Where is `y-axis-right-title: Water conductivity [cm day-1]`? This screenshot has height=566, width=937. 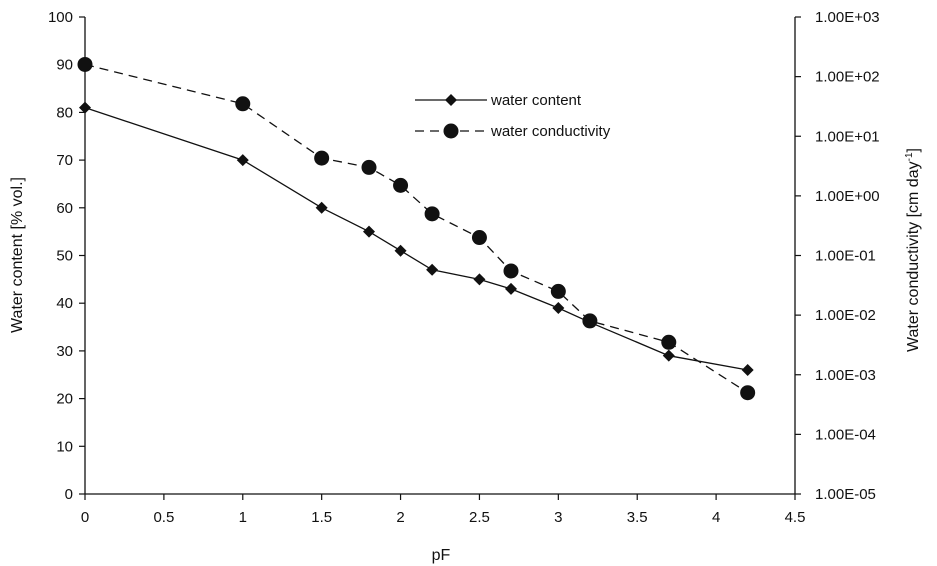
y-axis-right-title: Water conductivity [cm day-1] is located at coordinates (913, 250).